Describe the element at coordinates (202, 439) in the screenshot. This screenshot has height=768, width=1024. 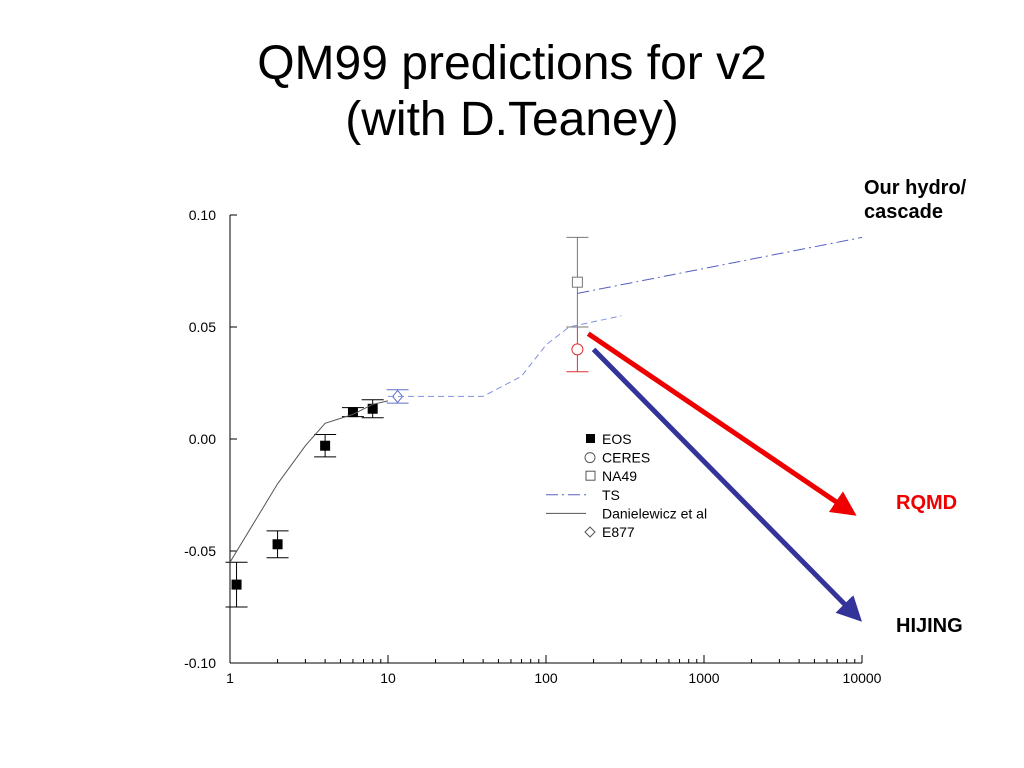
I see `y-tick-label: 0.00` at that location.